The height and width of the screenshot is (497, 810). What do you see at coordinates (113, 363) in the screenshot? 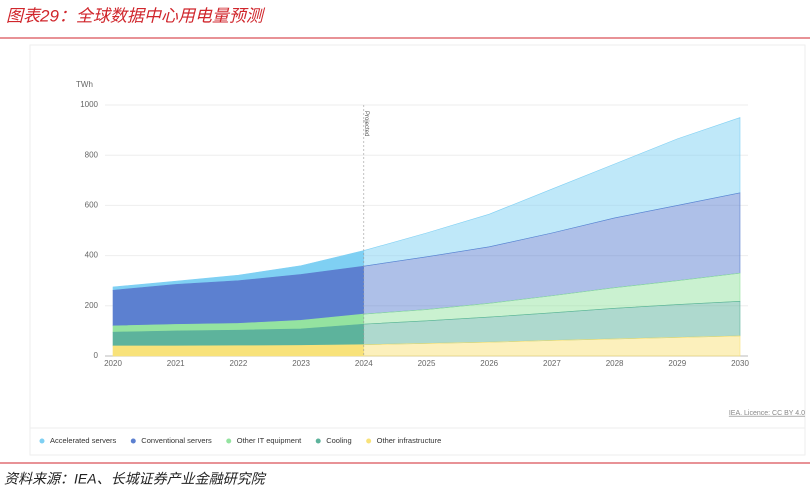
I see `x-tick-label: 2020` at bounding box center [113, 363].